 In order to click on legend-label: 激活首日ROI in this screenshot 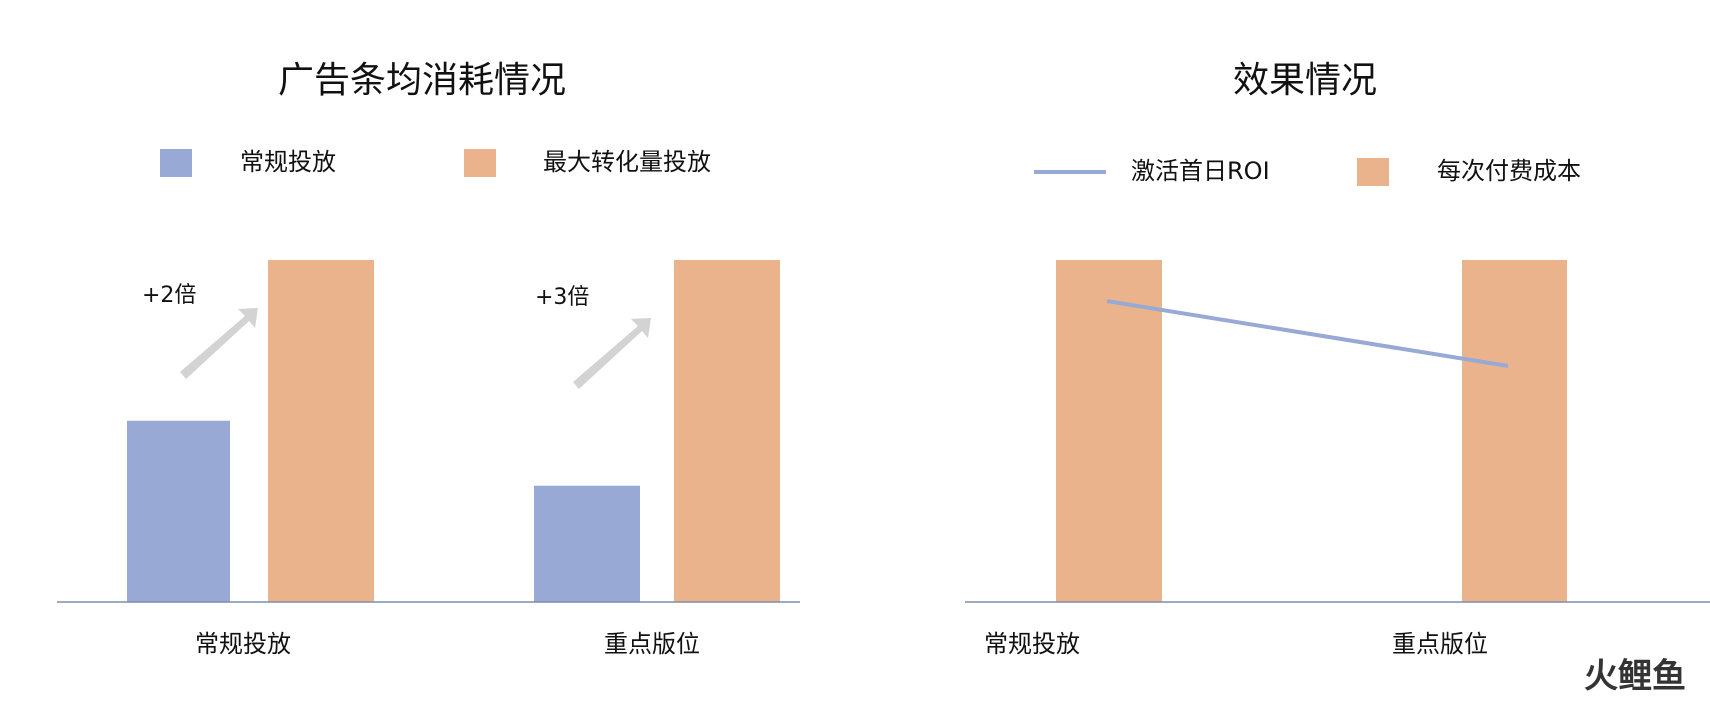, I will do `click(1200, 171)`.